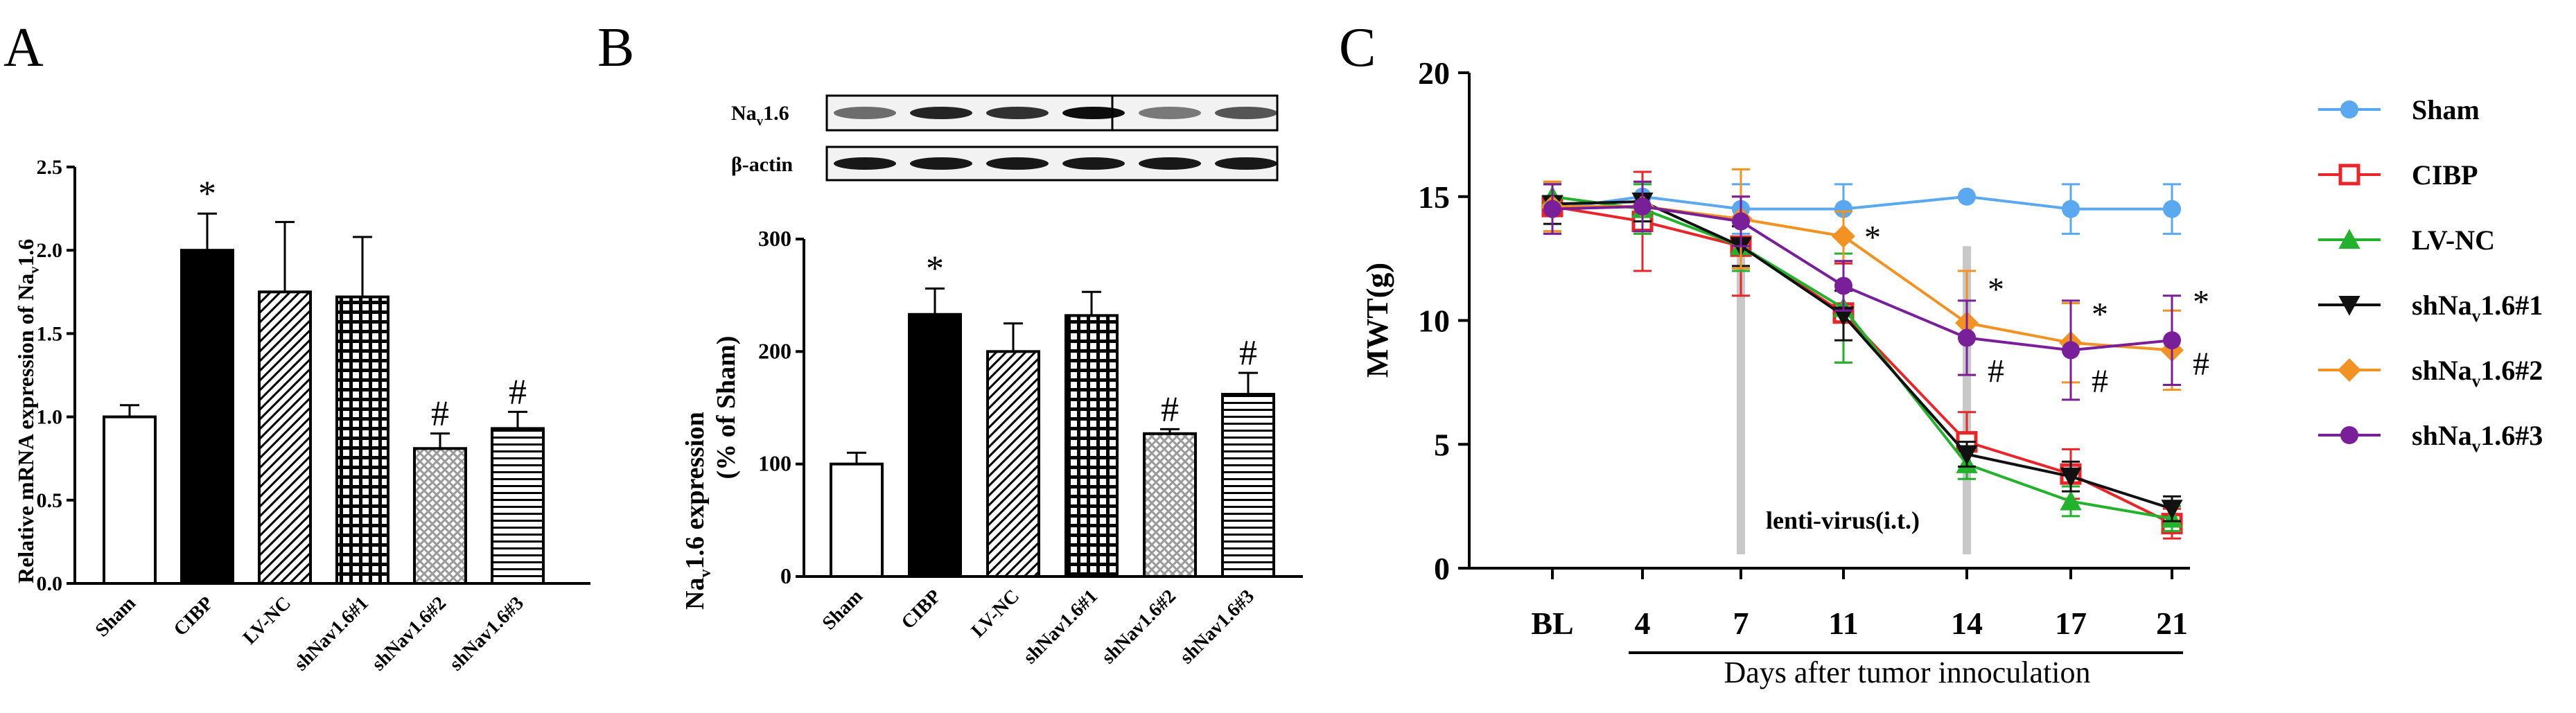  I want to click on y-tick-label: 100, so click(774, 463).